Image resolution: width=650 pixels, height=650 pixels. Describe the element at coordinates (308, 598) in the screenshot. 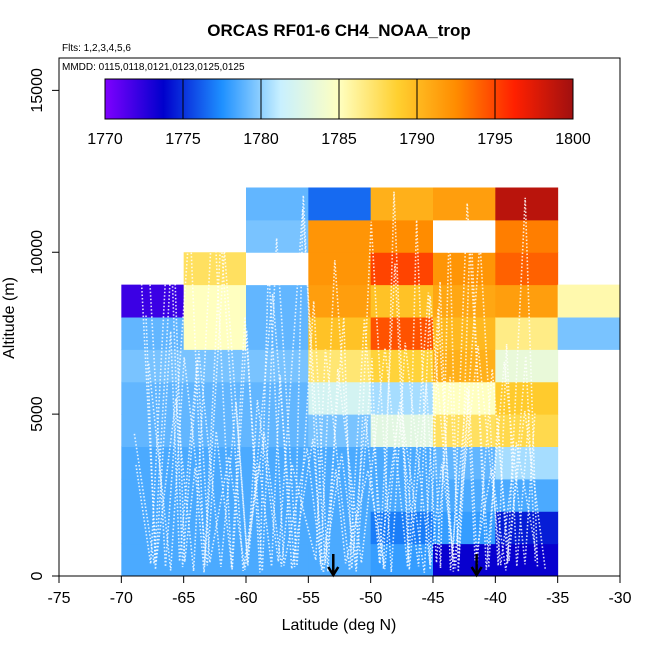

I see `x-tick-label: -55` at that location.